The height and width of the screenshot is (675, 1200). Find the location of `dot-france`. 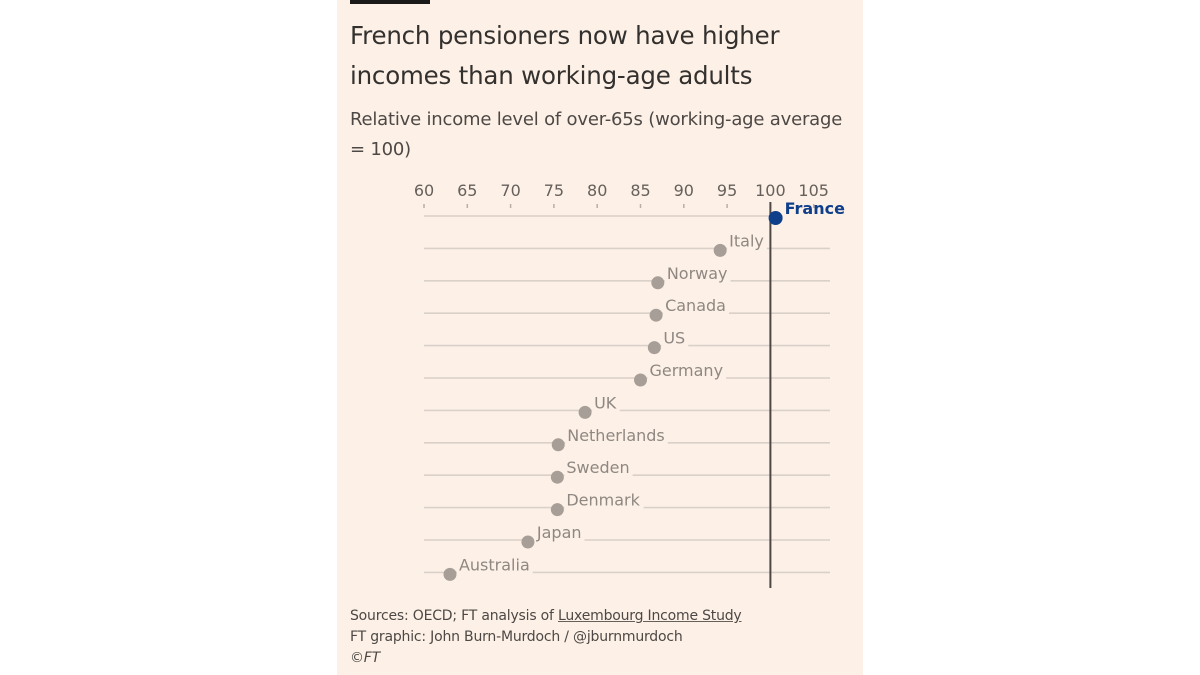

dot-france is located at coordinates (775, 218).